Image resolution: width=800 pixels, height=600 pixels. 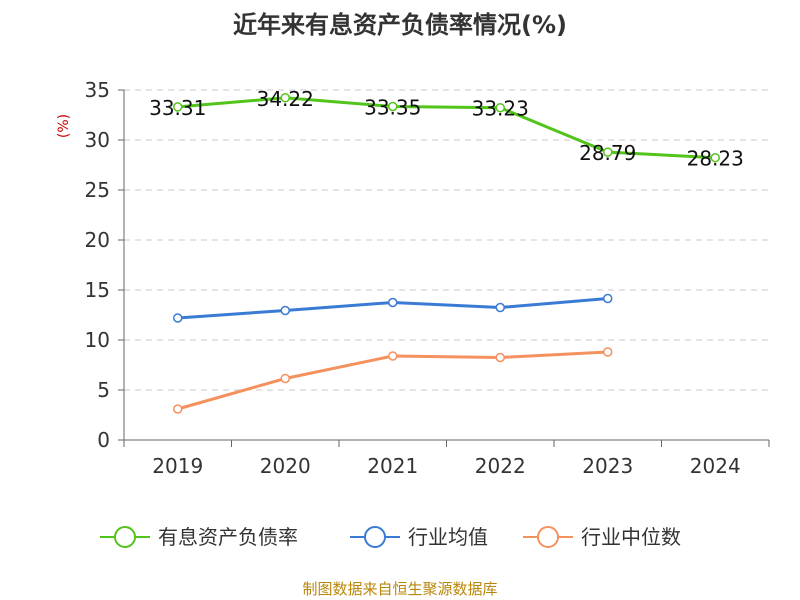 I want to click on series-line, so click(x=446, y=128).